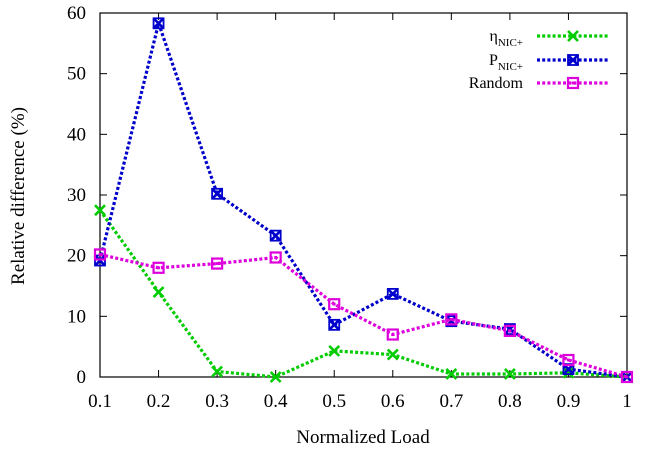  Describe the element at coordinates (548, 62) in the screenshot. I see `legend-entry: PNIC+` at that location.